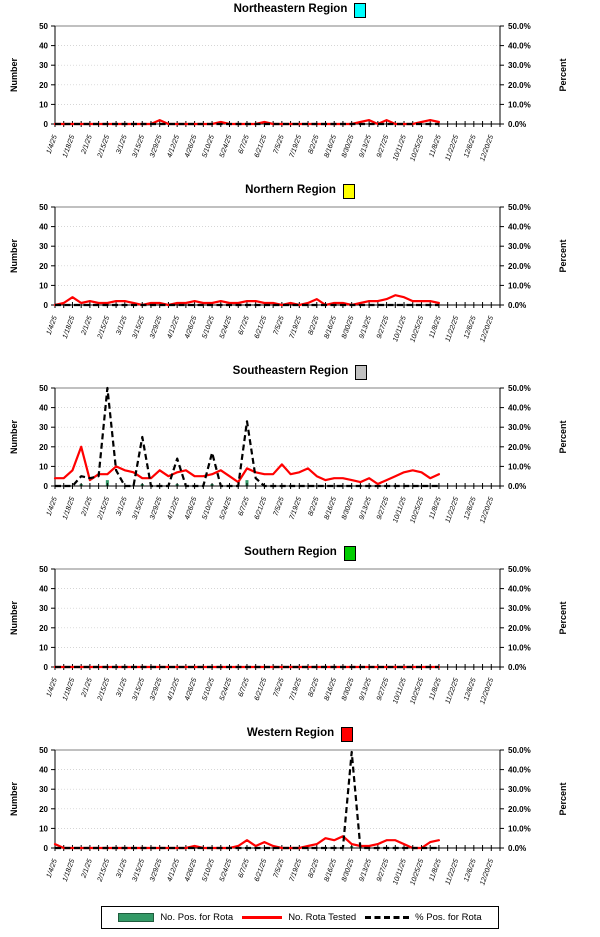 The image size is (600, 937). I want to click on svg-text: 5/24/25, so click(226, 689).